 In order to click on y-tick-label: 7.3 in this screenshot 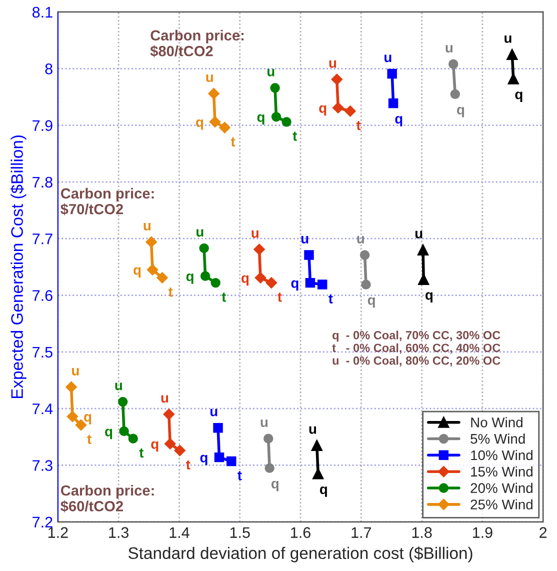, I will do `click(42, 465)`.